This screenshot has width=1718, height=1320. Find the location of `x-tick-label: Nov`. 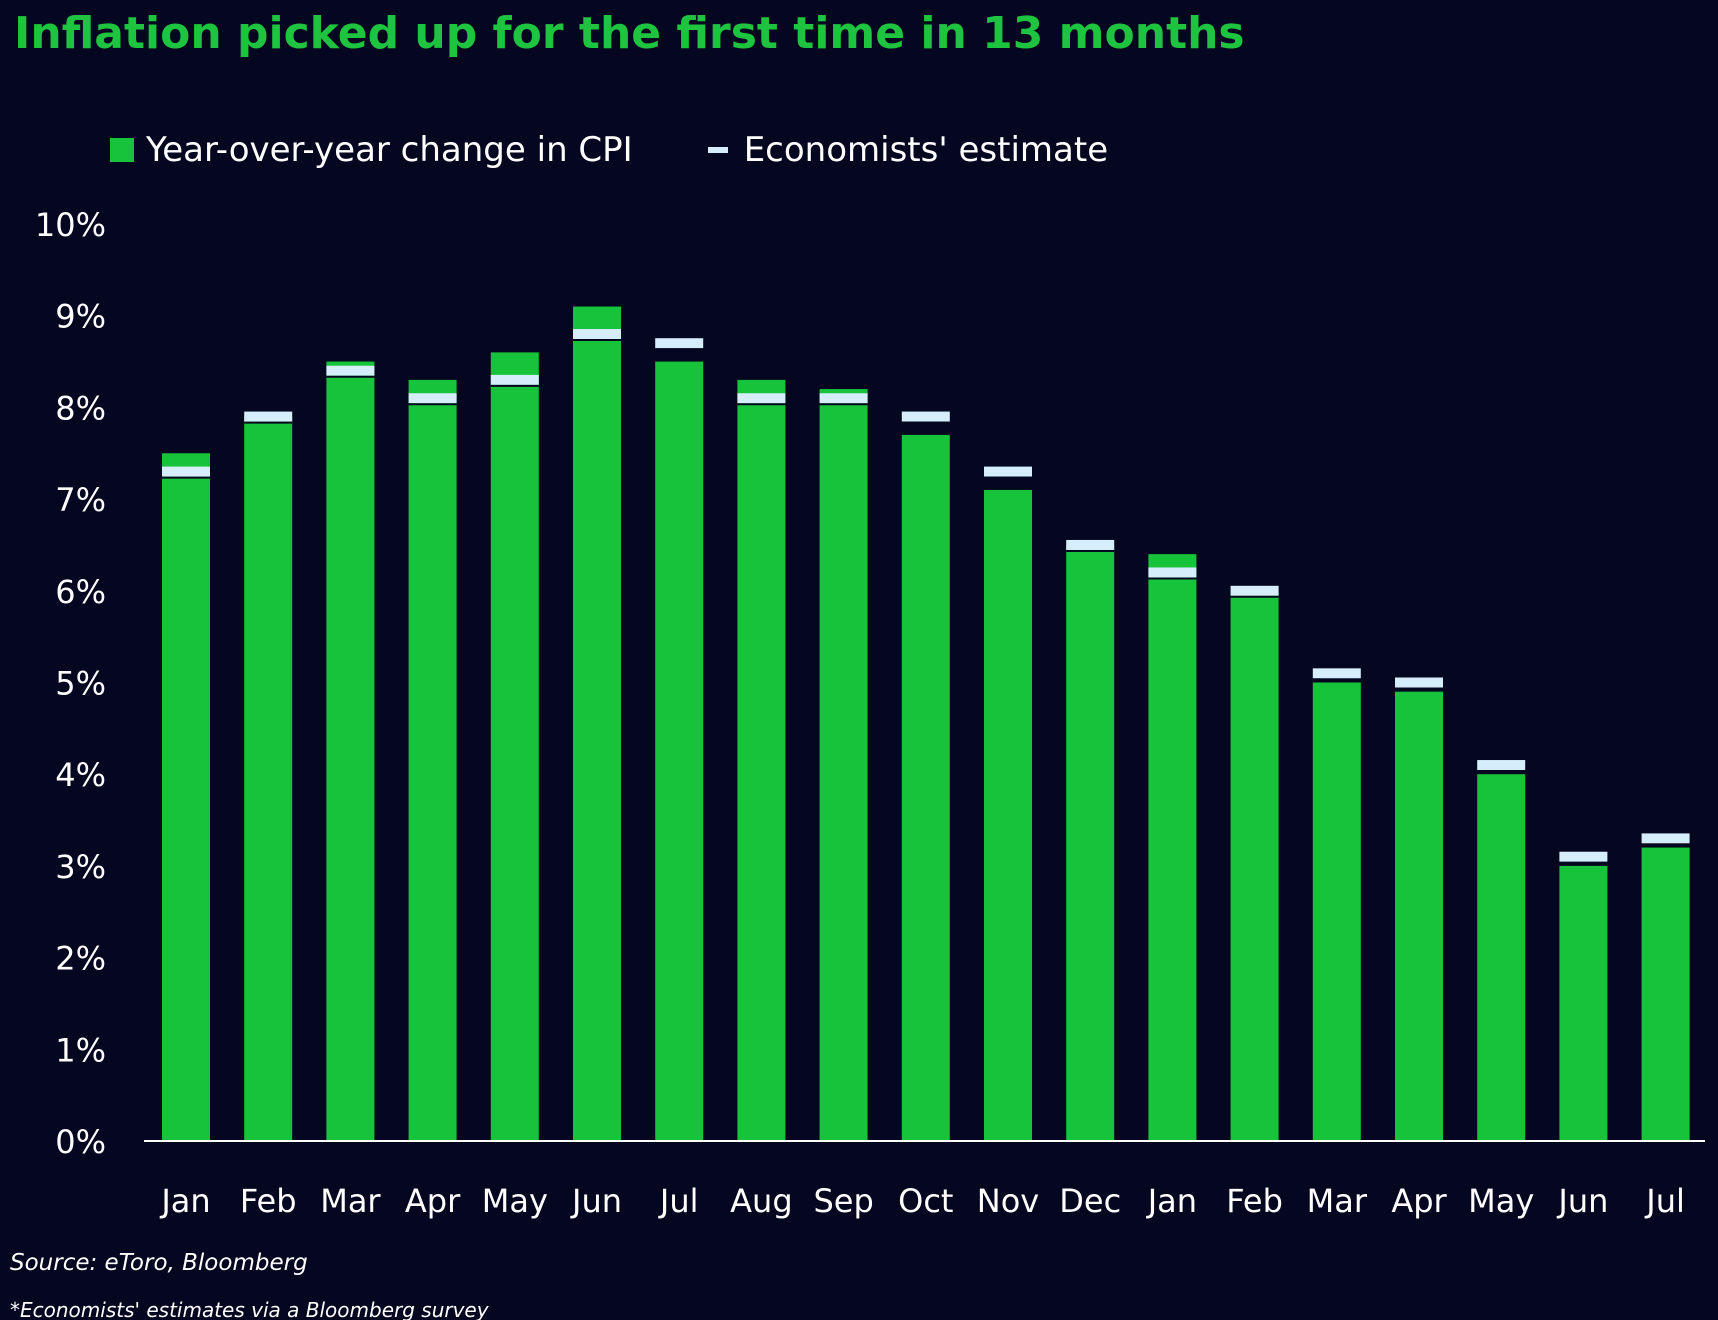

x-tick-label: Nov is located at coordinates (1008, 1201).